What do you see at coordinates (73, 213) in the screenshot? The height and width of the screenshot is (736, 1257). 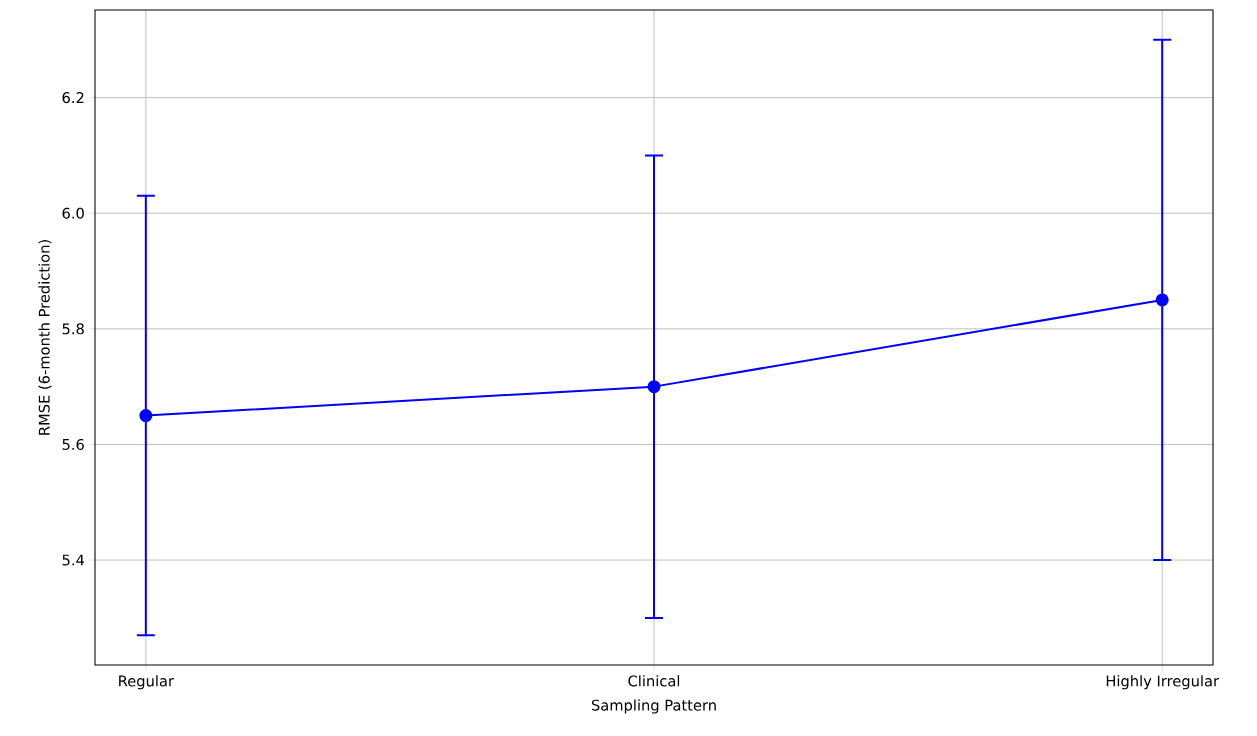 I see `y-tick-label: 6.0` at bounding box center [73, 213].